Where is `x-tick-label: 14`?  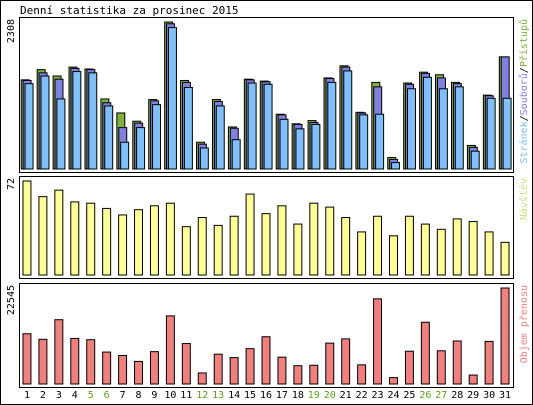
x-tick-label: 14 is located at coordinates (234, 395).